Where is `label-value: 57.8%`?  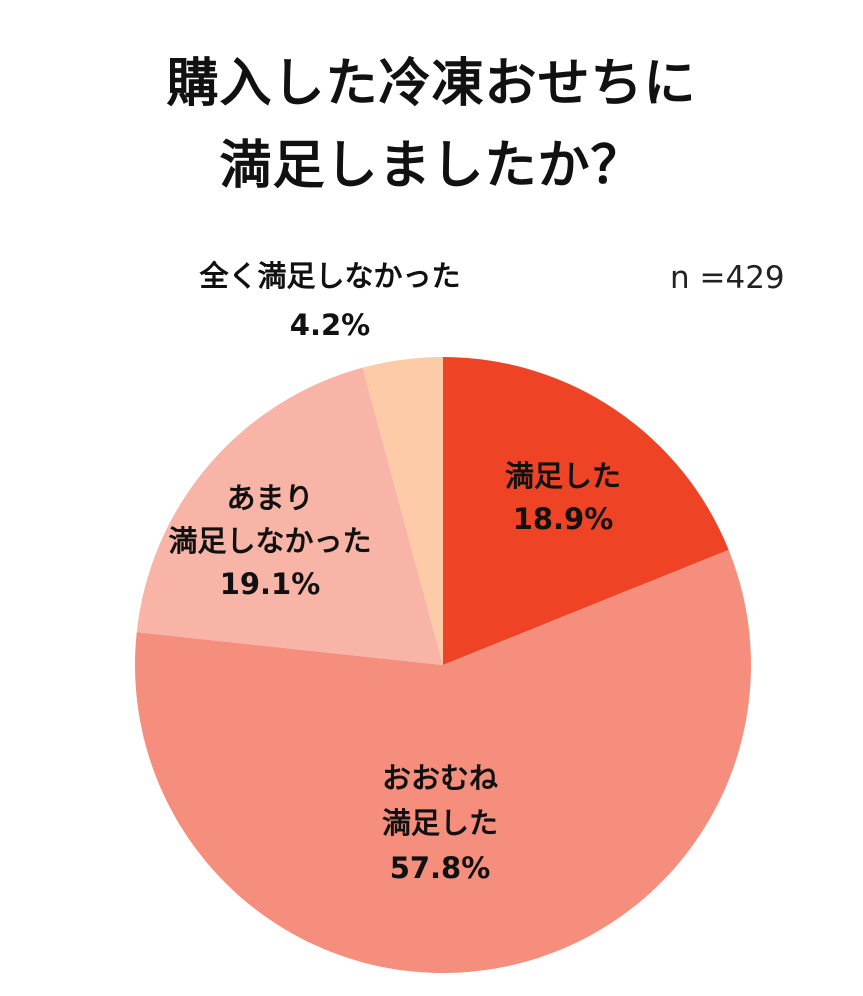
label-value: 57.8% is located at coordinates (440, 868).